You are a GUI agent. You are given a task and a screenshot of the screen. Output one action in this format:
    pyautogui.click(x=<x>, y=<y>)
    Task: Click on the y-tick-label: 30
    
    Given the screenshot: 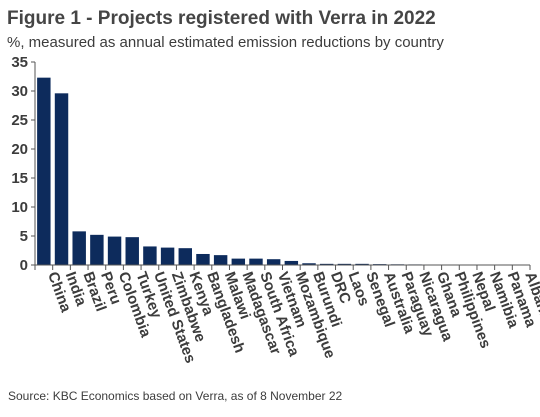 What is the action you would take?
    pyautogui.click(x=19, y=91)
    